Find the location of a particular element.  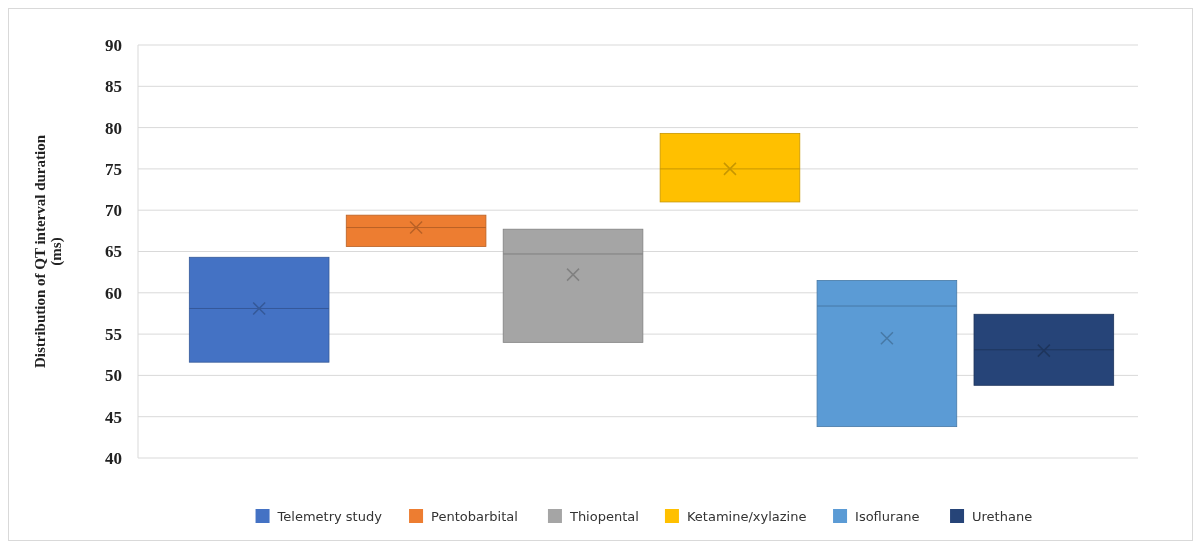

legend-label: Urethane is located at coordinates (1002, 516).